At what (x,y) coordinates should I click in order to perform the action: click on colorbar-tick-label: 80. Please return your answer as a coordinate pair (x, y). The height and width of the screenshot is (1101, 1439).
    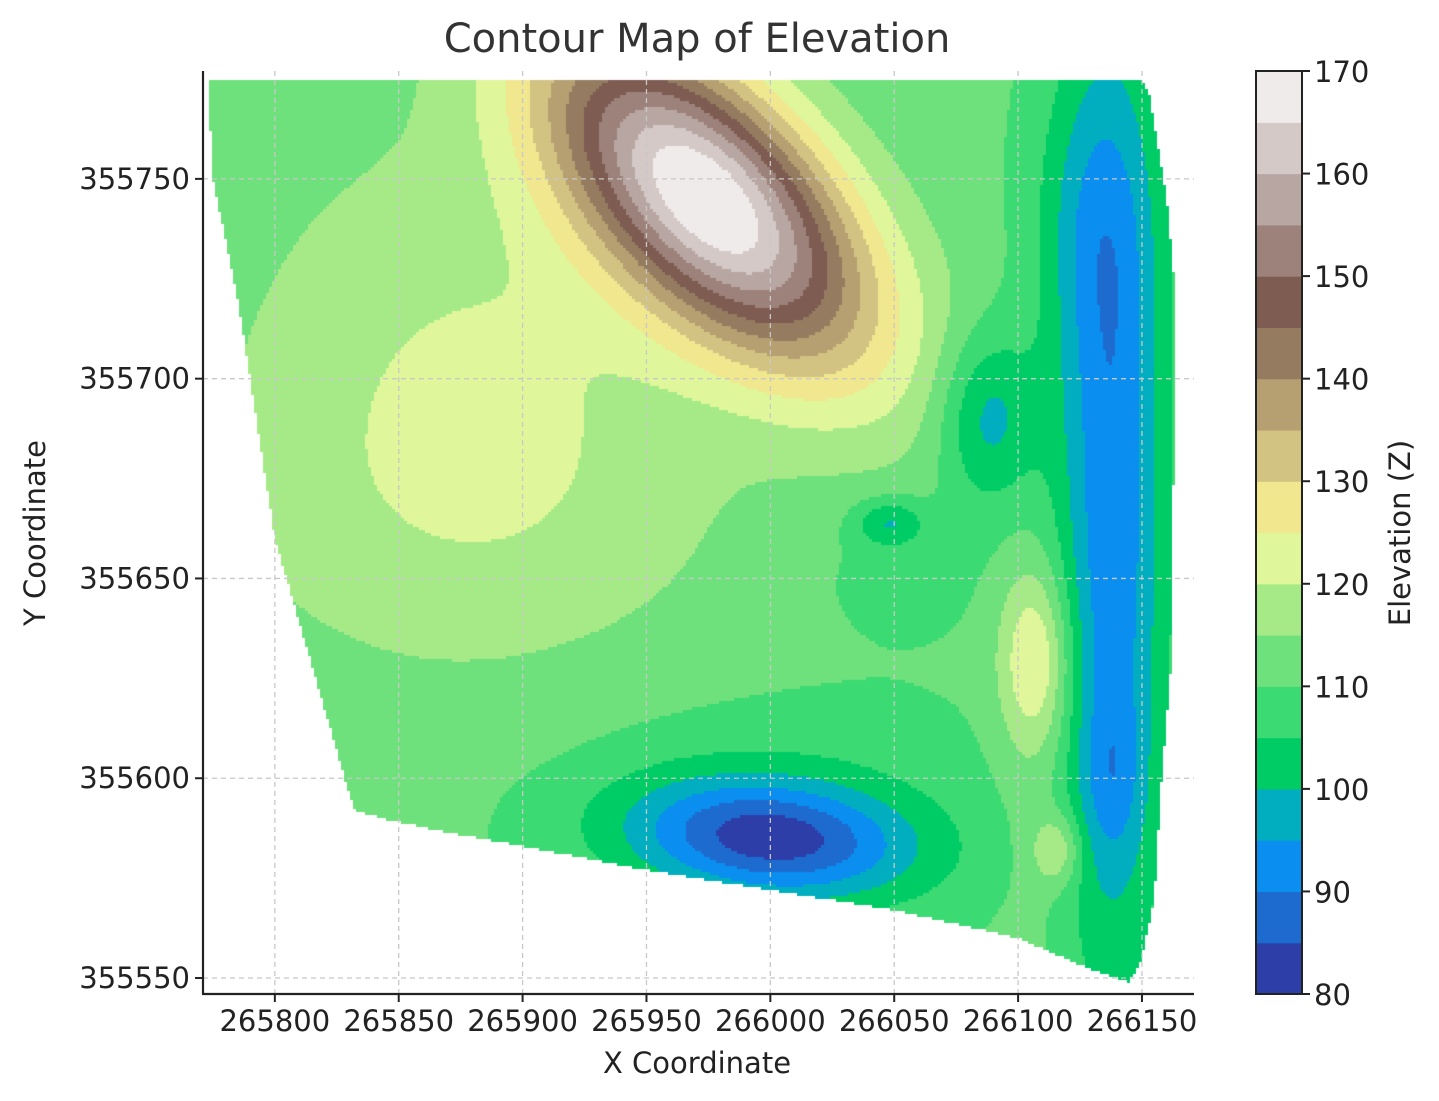
    Looking at the image, I should click on (1332, 995).